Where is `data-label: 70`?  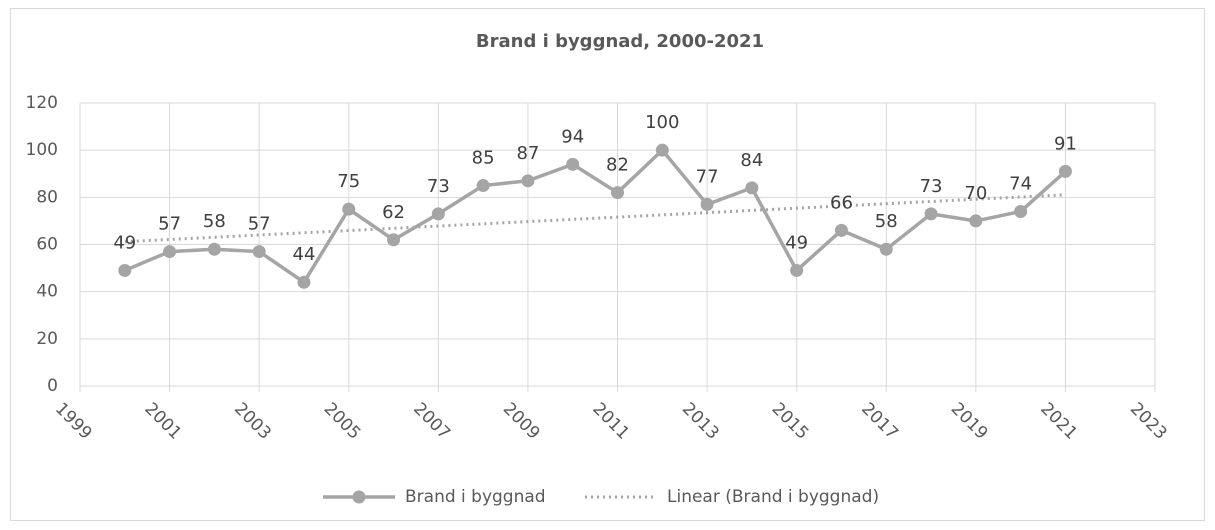 data-label: 70 is located at coordinates (975, 193).